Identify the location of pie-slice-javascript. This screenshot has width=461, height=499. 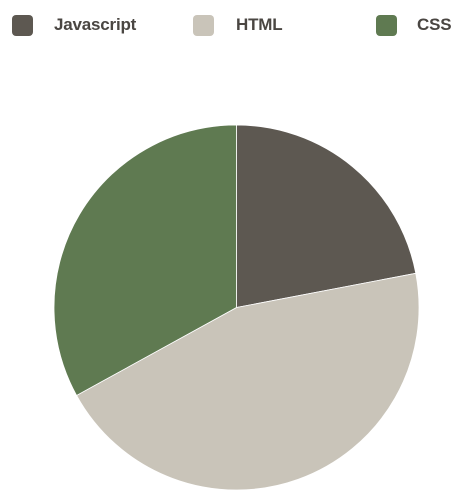
(326, 216).